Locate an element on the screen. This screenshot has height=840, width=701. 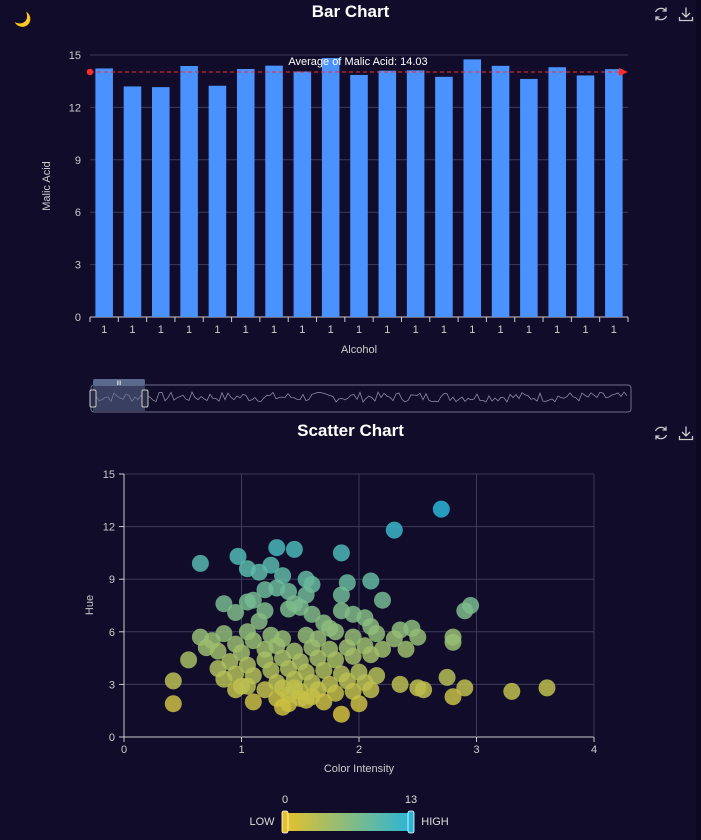
visual-map-high-handle is located at coordinates (411, 822).